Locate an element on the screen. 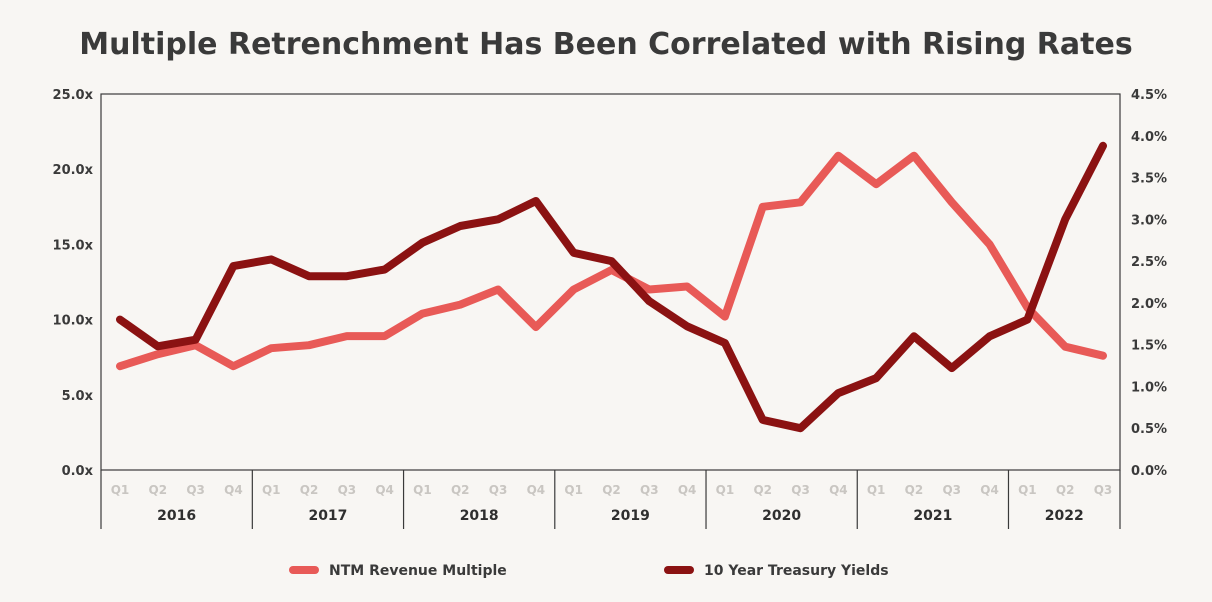 The height and width of the screenshot is (602, 1212). year-label: 2021 is located at coordinates (932, 516).